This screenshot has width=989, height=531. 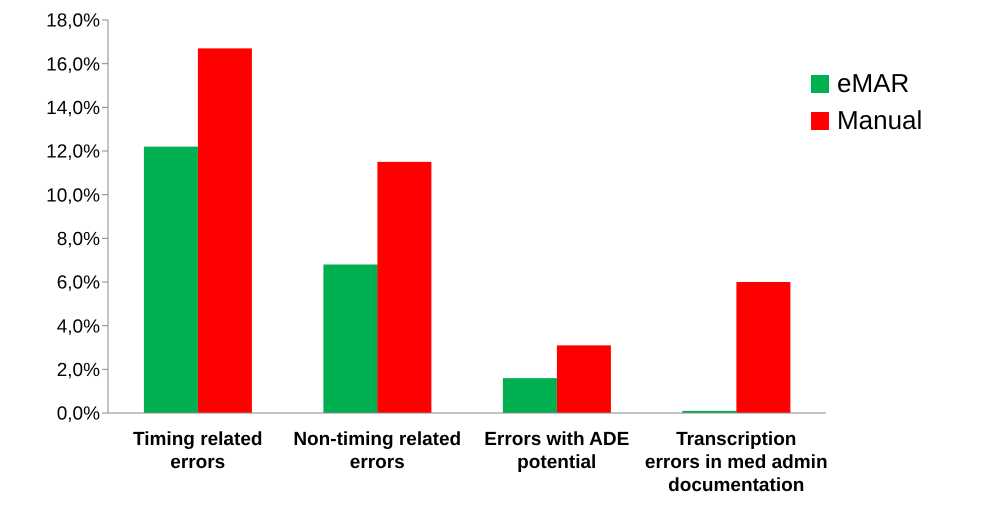 What do you see at coordinates (736, 462) in the screenshot?
I see `x-tick-label: Transcription errors in med admin documentation` at bounding box center [736, 462].